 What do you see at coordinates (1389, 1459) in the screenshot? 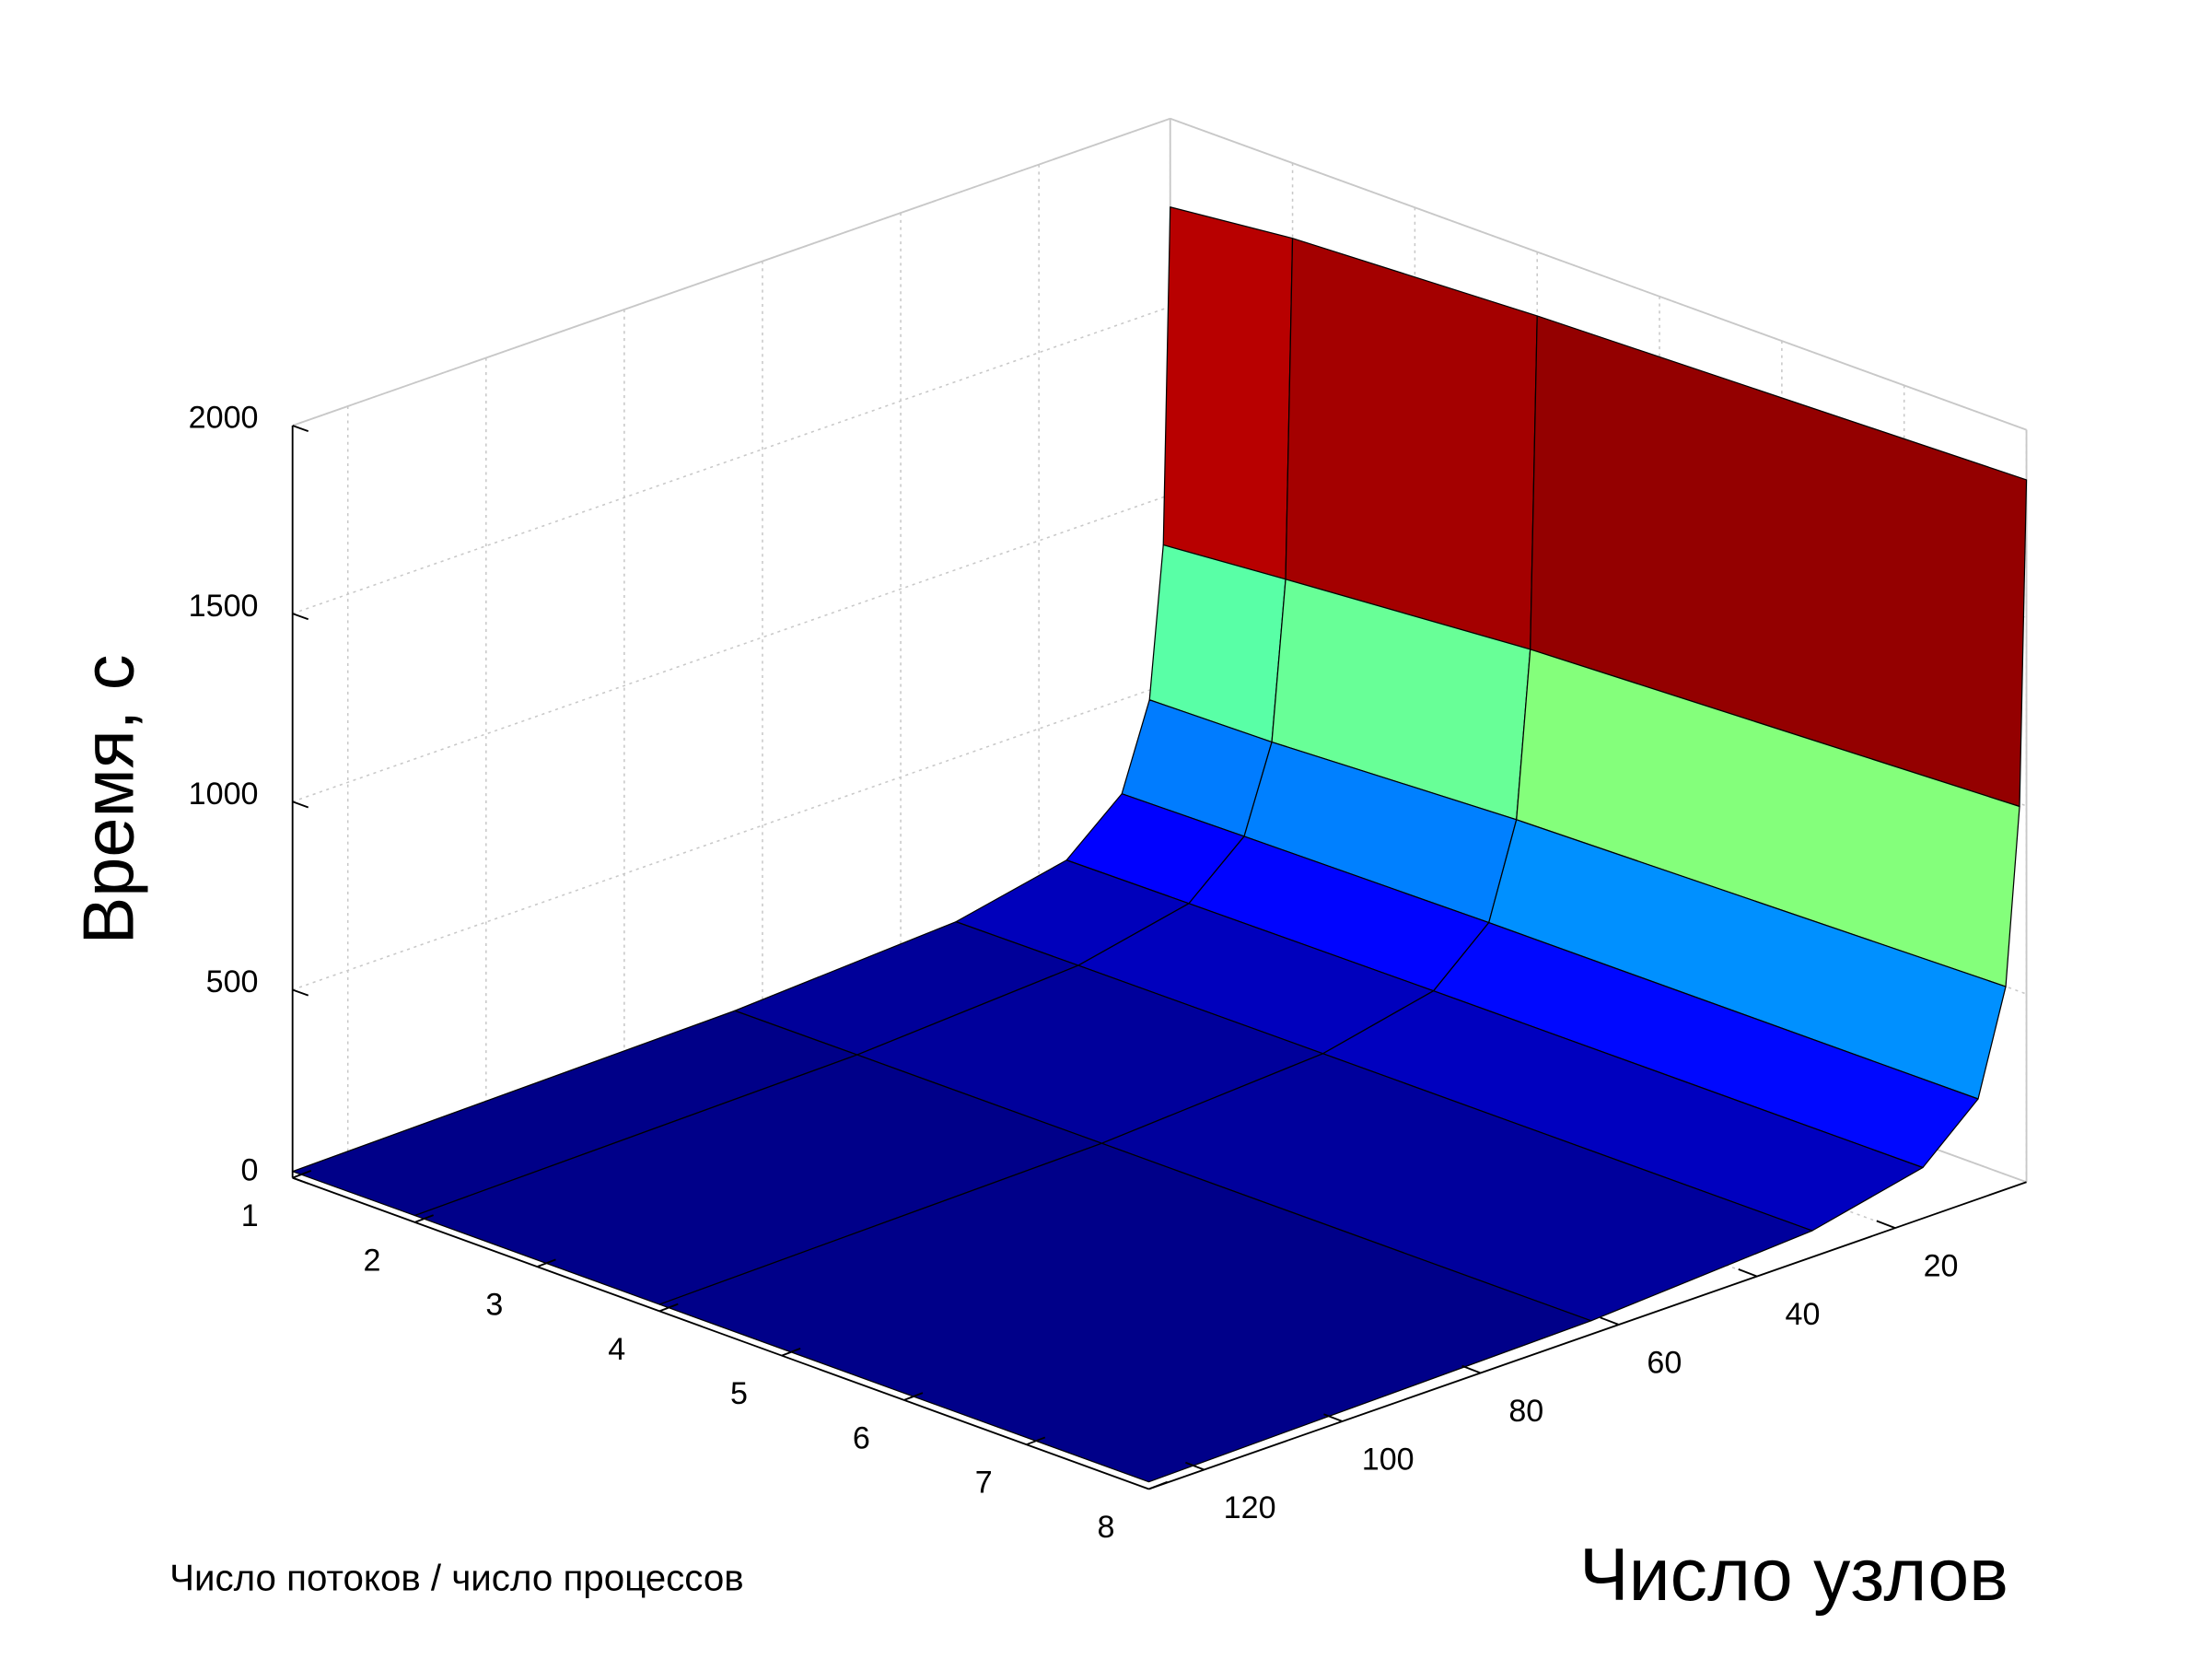
I see `y-tick-label: 100` at bounding box center [1389, 1459].